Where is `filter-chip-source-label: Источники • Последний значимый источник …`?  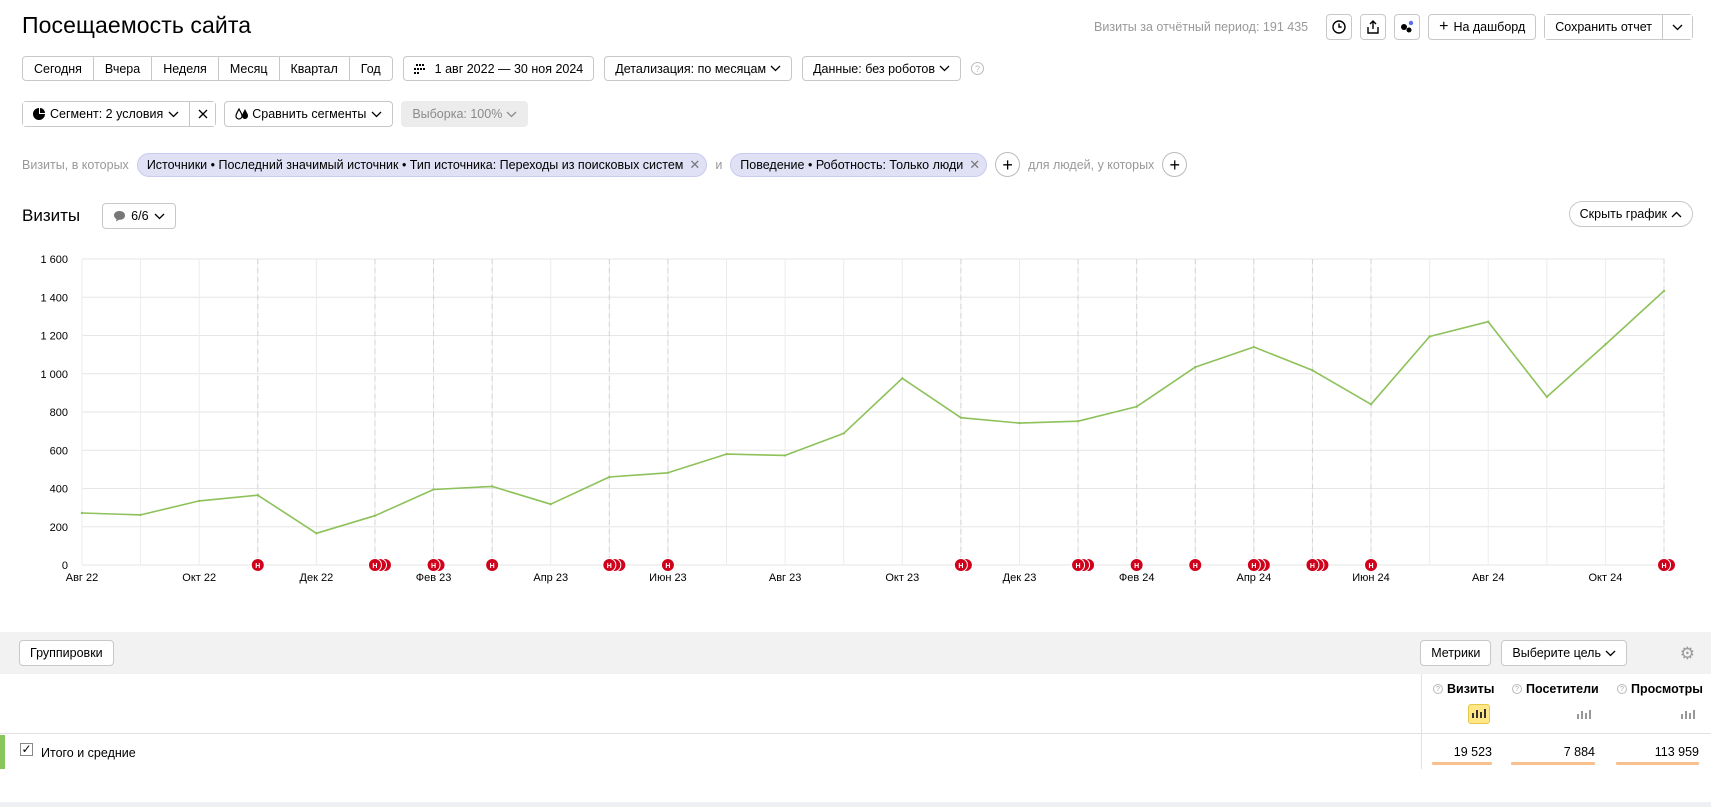
filter-chip-source-label: Источники • Последний значимый источник … is located at coordinates (415, 164).